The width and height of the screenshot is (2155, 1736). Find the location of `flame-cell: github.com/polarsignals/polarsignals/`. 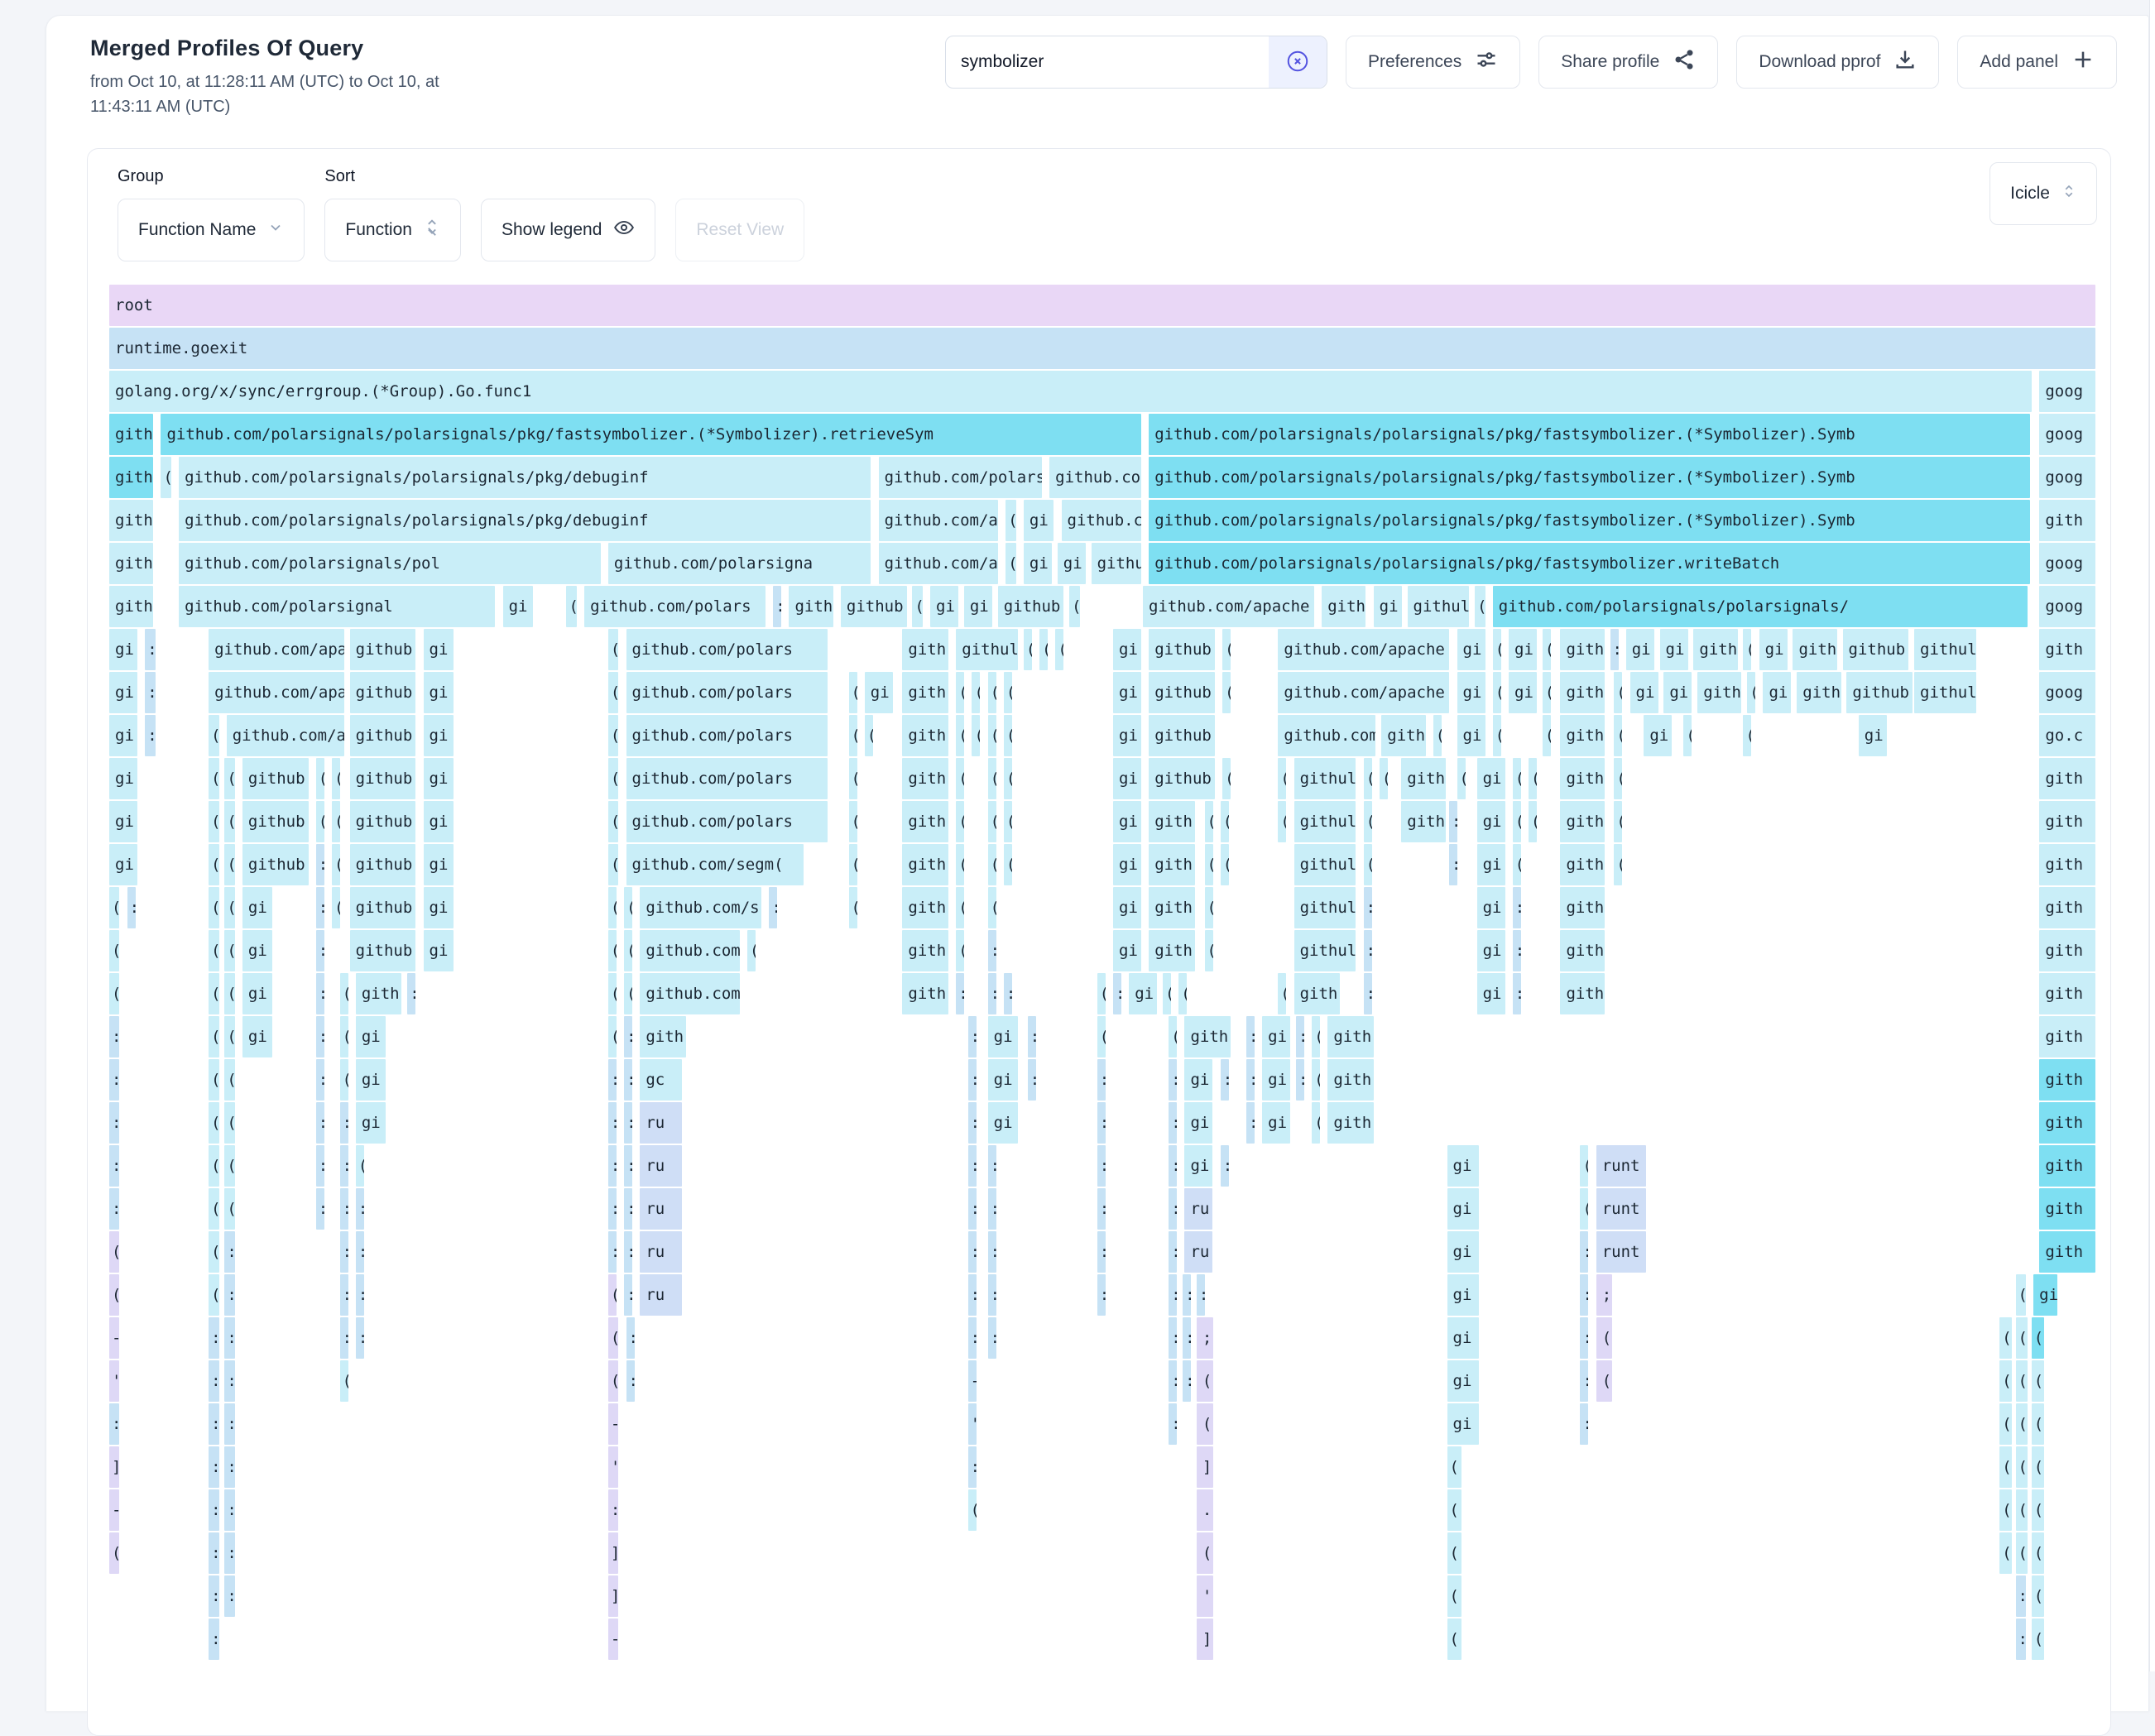

flame-cell: github.com/polarsignals/polarsignals/ is located at coordinates (1760, 606).